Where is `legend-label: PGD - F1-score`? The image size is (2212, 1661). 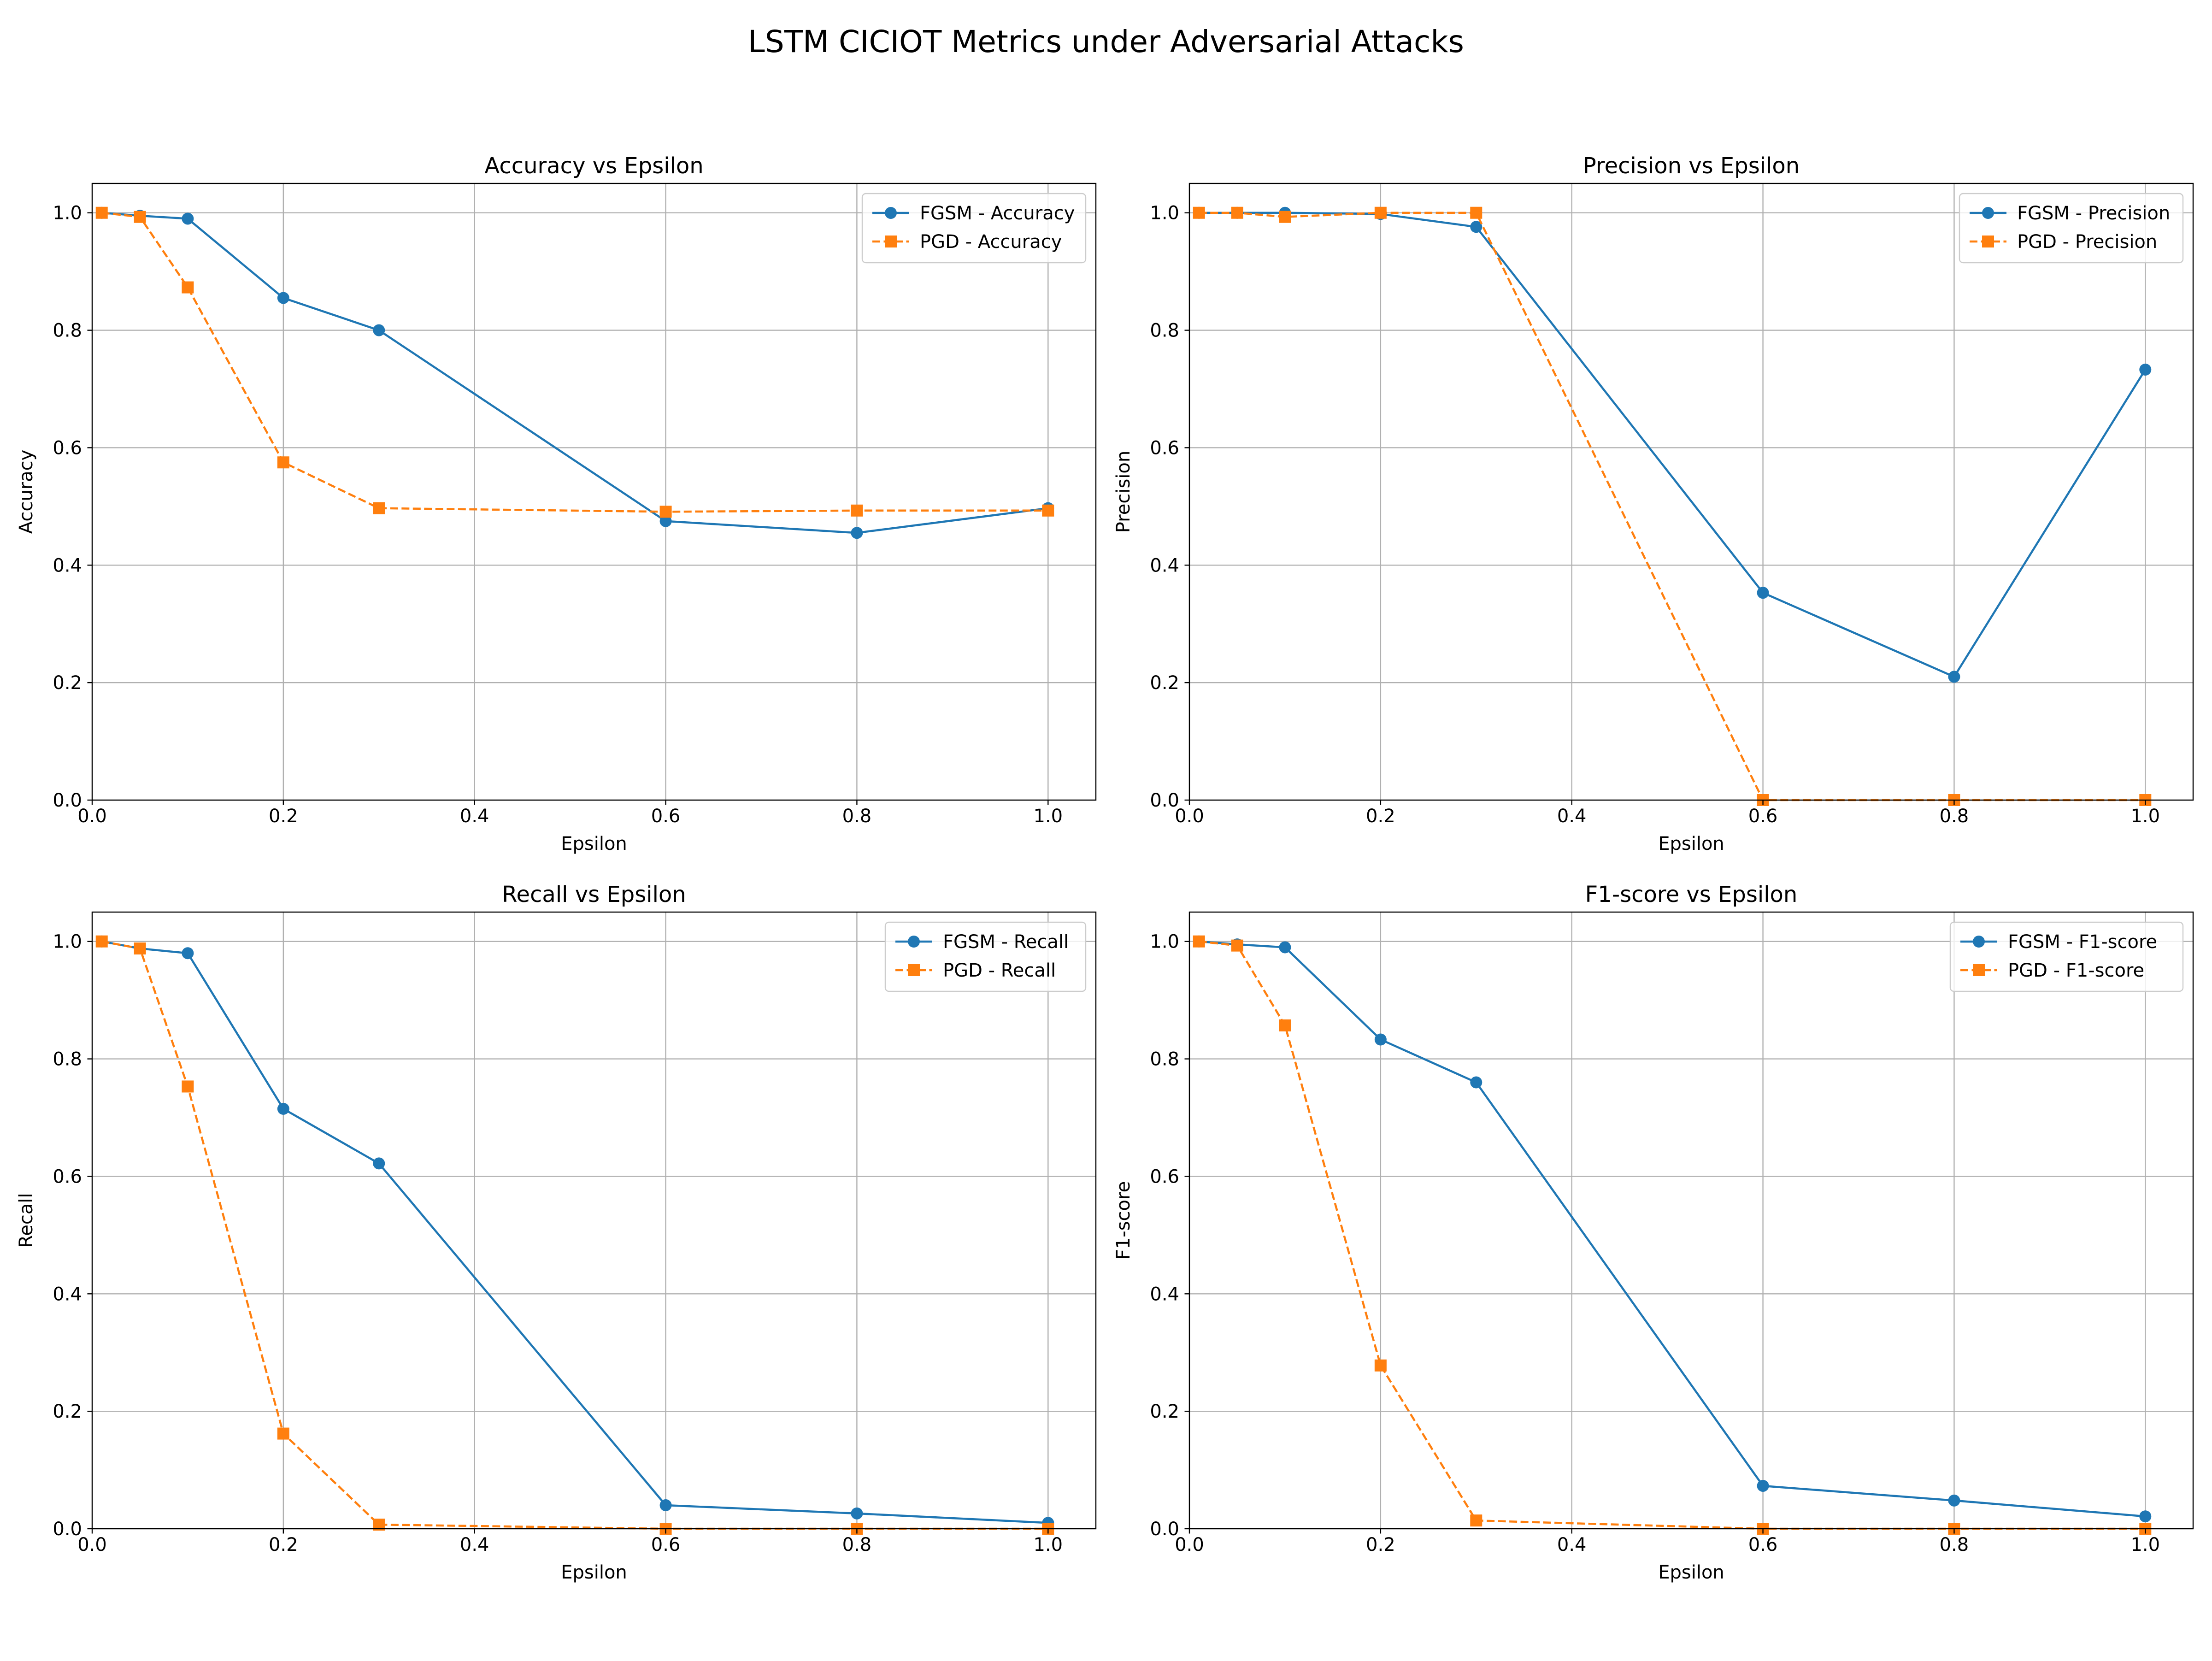
legend-label: PGD - F1-score is located at coordinates (2076, 971).